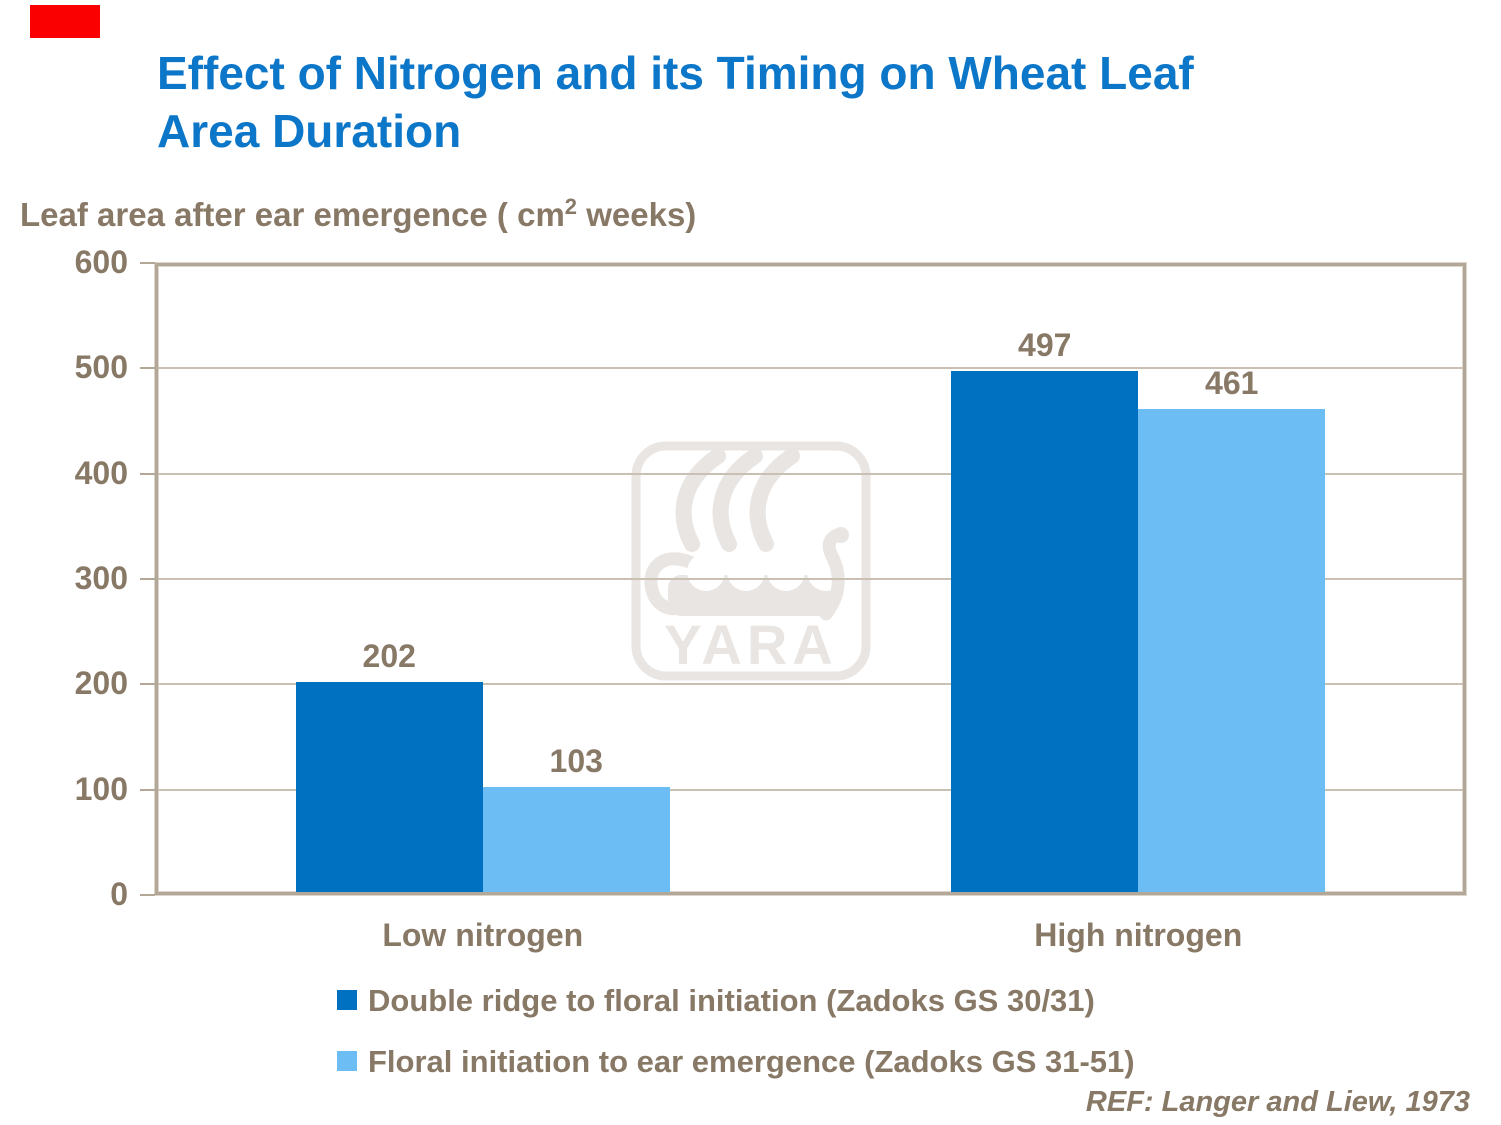  I want to click on x-axis-label-low-nitrogen: Low nitrogen, so click(483, 935).